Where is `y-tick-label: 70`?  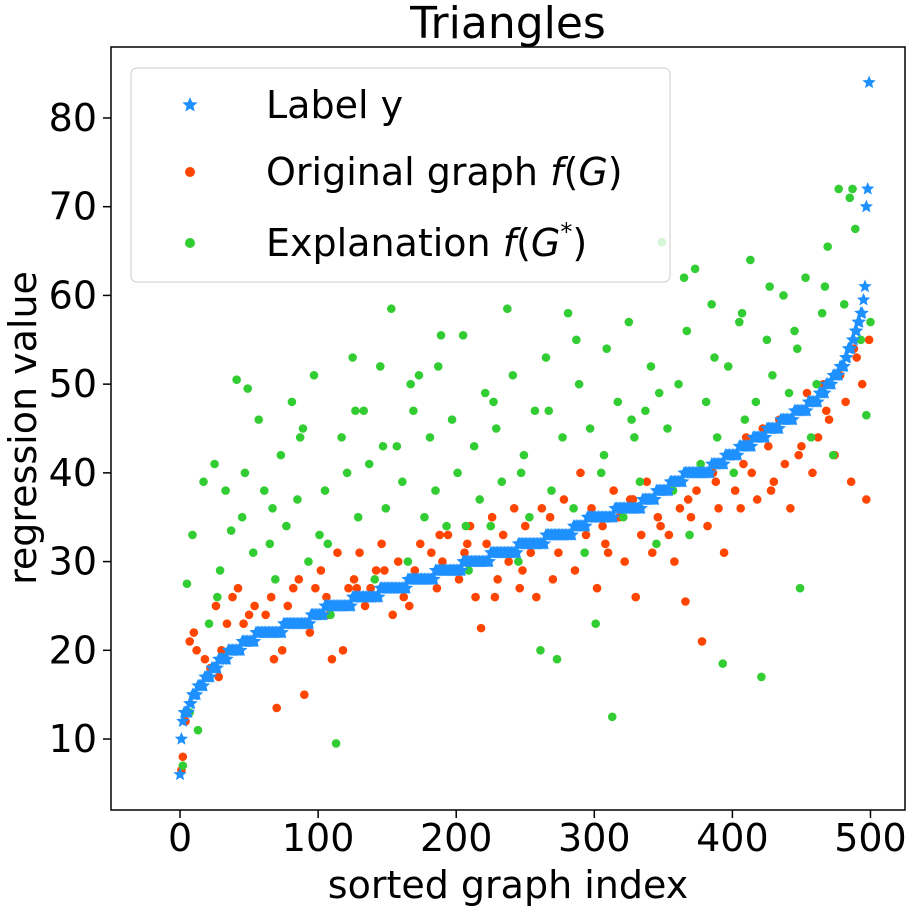 y-tick-label: 70 is located at coordinates (73, 207).